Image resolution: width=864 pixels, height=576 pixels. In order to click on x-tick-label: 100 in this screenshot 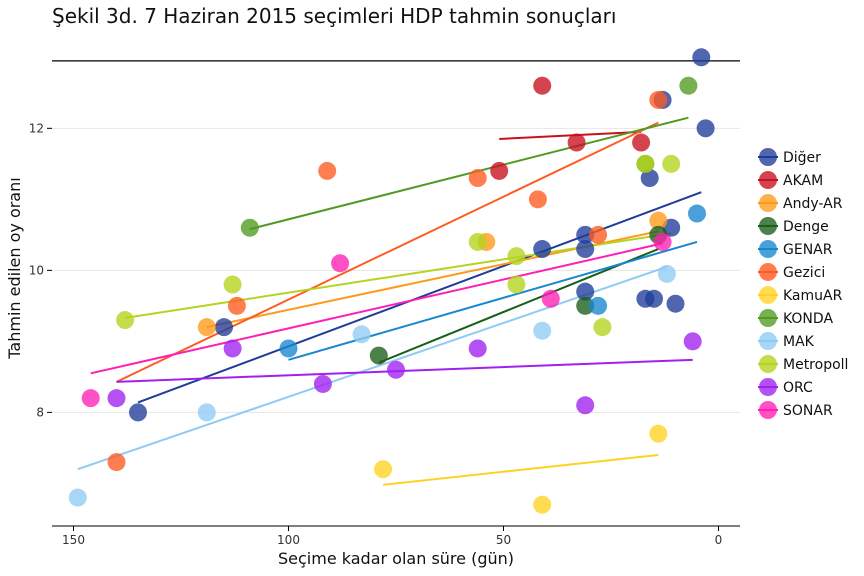, I will do `click(288, 540)`.